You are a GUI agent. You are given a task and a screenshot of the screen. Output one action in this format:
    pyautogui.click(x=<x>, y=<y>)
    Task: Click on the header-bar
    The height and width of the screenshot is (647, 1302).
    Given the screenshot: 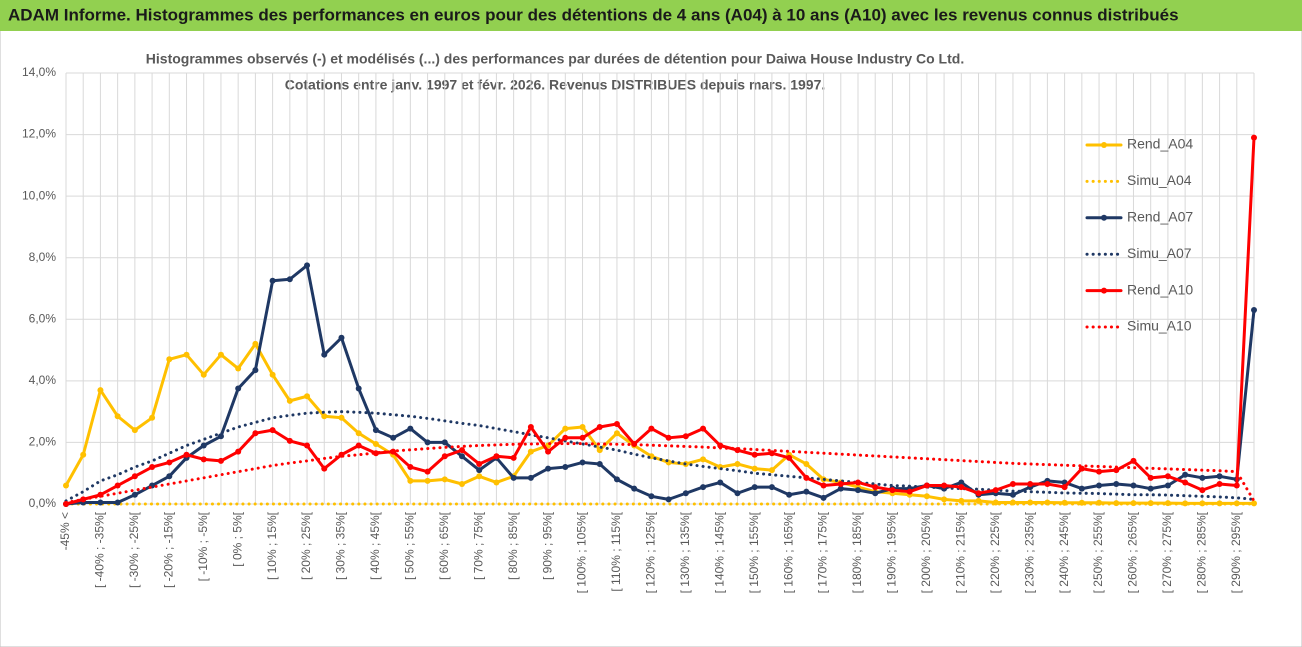 What is the action you would take?
    pyautogui.click(x=651, y=15)
    